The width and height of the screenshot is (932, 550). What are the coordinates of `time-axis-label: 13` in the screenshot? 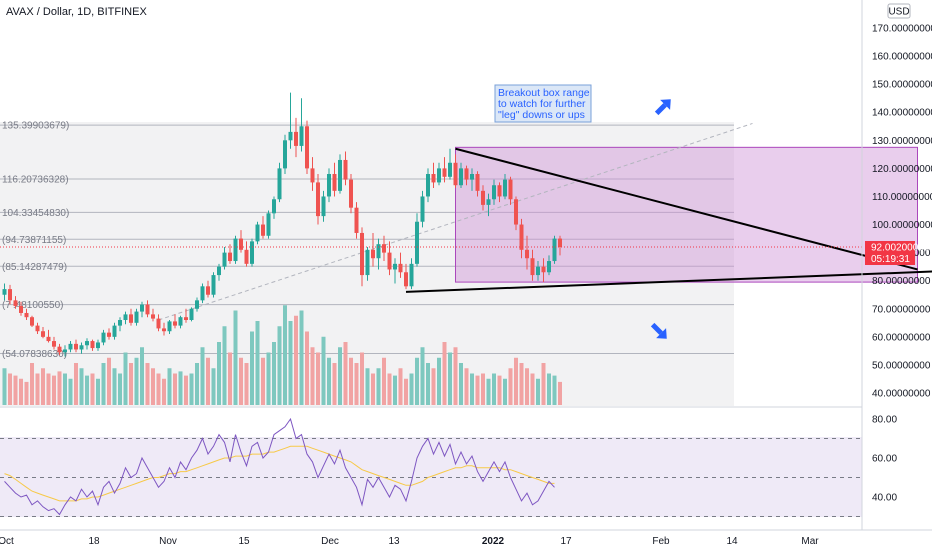 It's located at (394, 541).